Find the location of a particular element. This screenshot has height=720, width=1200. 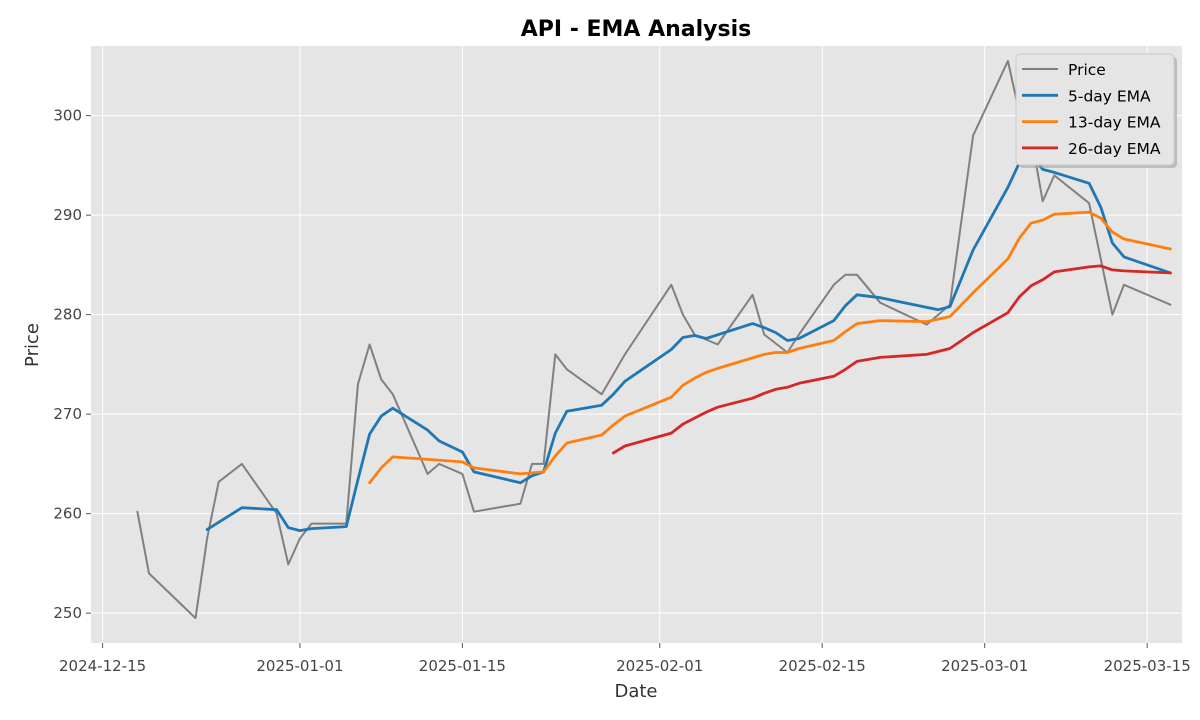

y-tick-label: 280 is located at coordinates (67, 315).